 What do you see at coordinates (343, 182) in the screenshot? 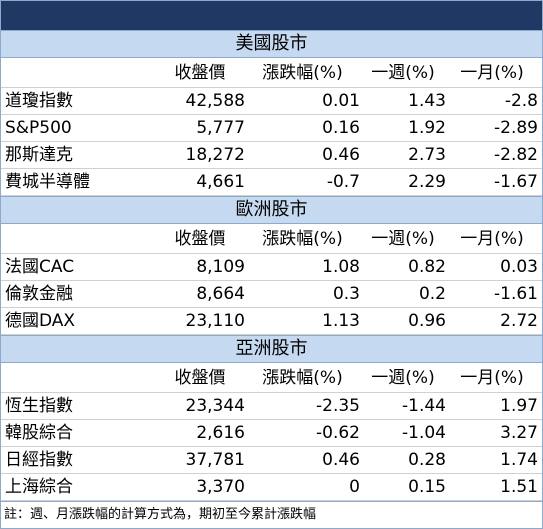
I see `row-value: -0.7` at bounding box center [343, 182].